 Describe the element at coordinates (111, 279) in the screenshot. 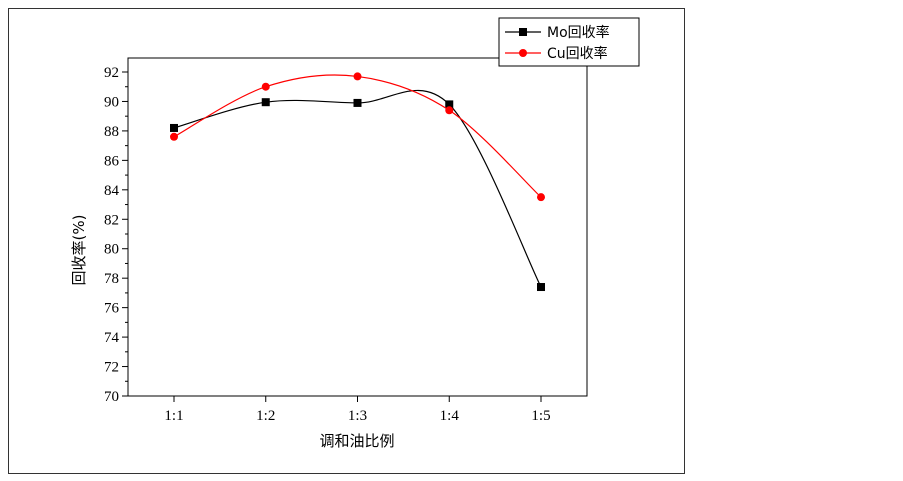

I see `y-tick-label: 78` at that location.